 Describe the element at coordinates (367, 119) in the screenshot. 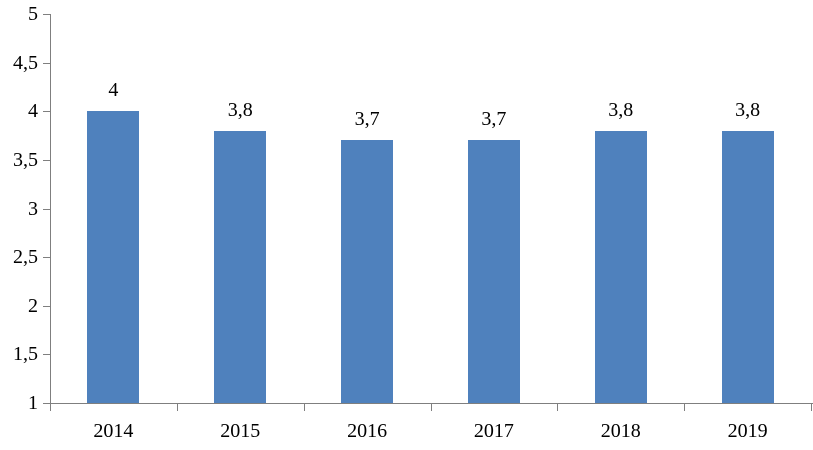

I see `data-label-2016: 3,7` at that location.